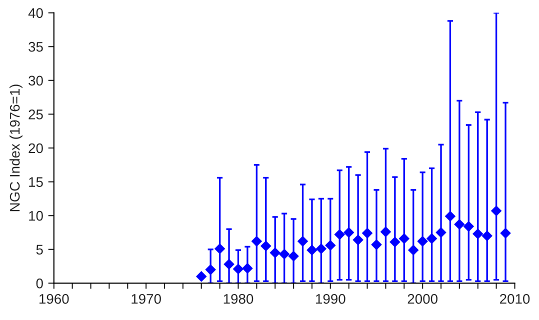 This screenshot has height=320, width=539. I want to click on y-tick-label: 10, so click(36, 215).